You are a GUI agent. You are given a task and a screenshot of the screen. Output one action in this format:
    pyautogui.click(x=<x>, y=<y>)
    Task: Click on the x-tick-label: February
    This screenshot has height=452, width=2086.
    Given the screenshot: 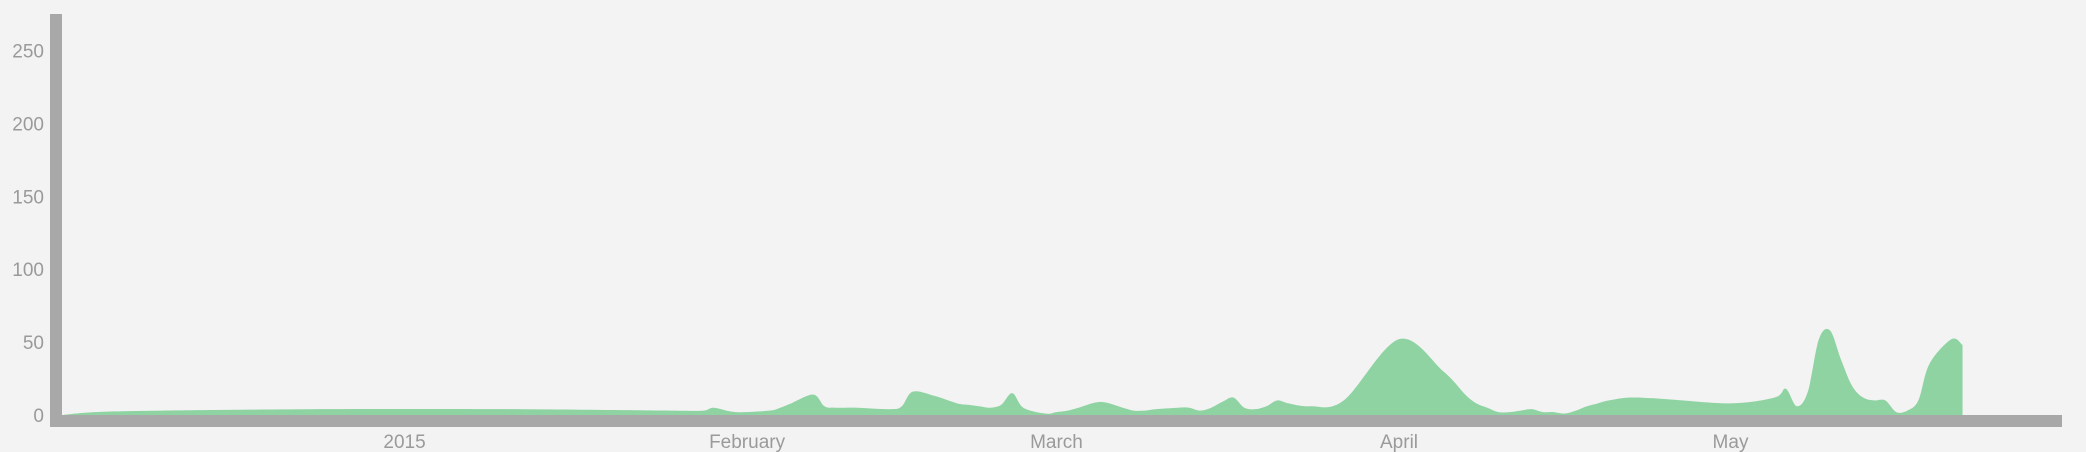 What is the action you would take?
    pyautogui.click(x=747, y=442)
    